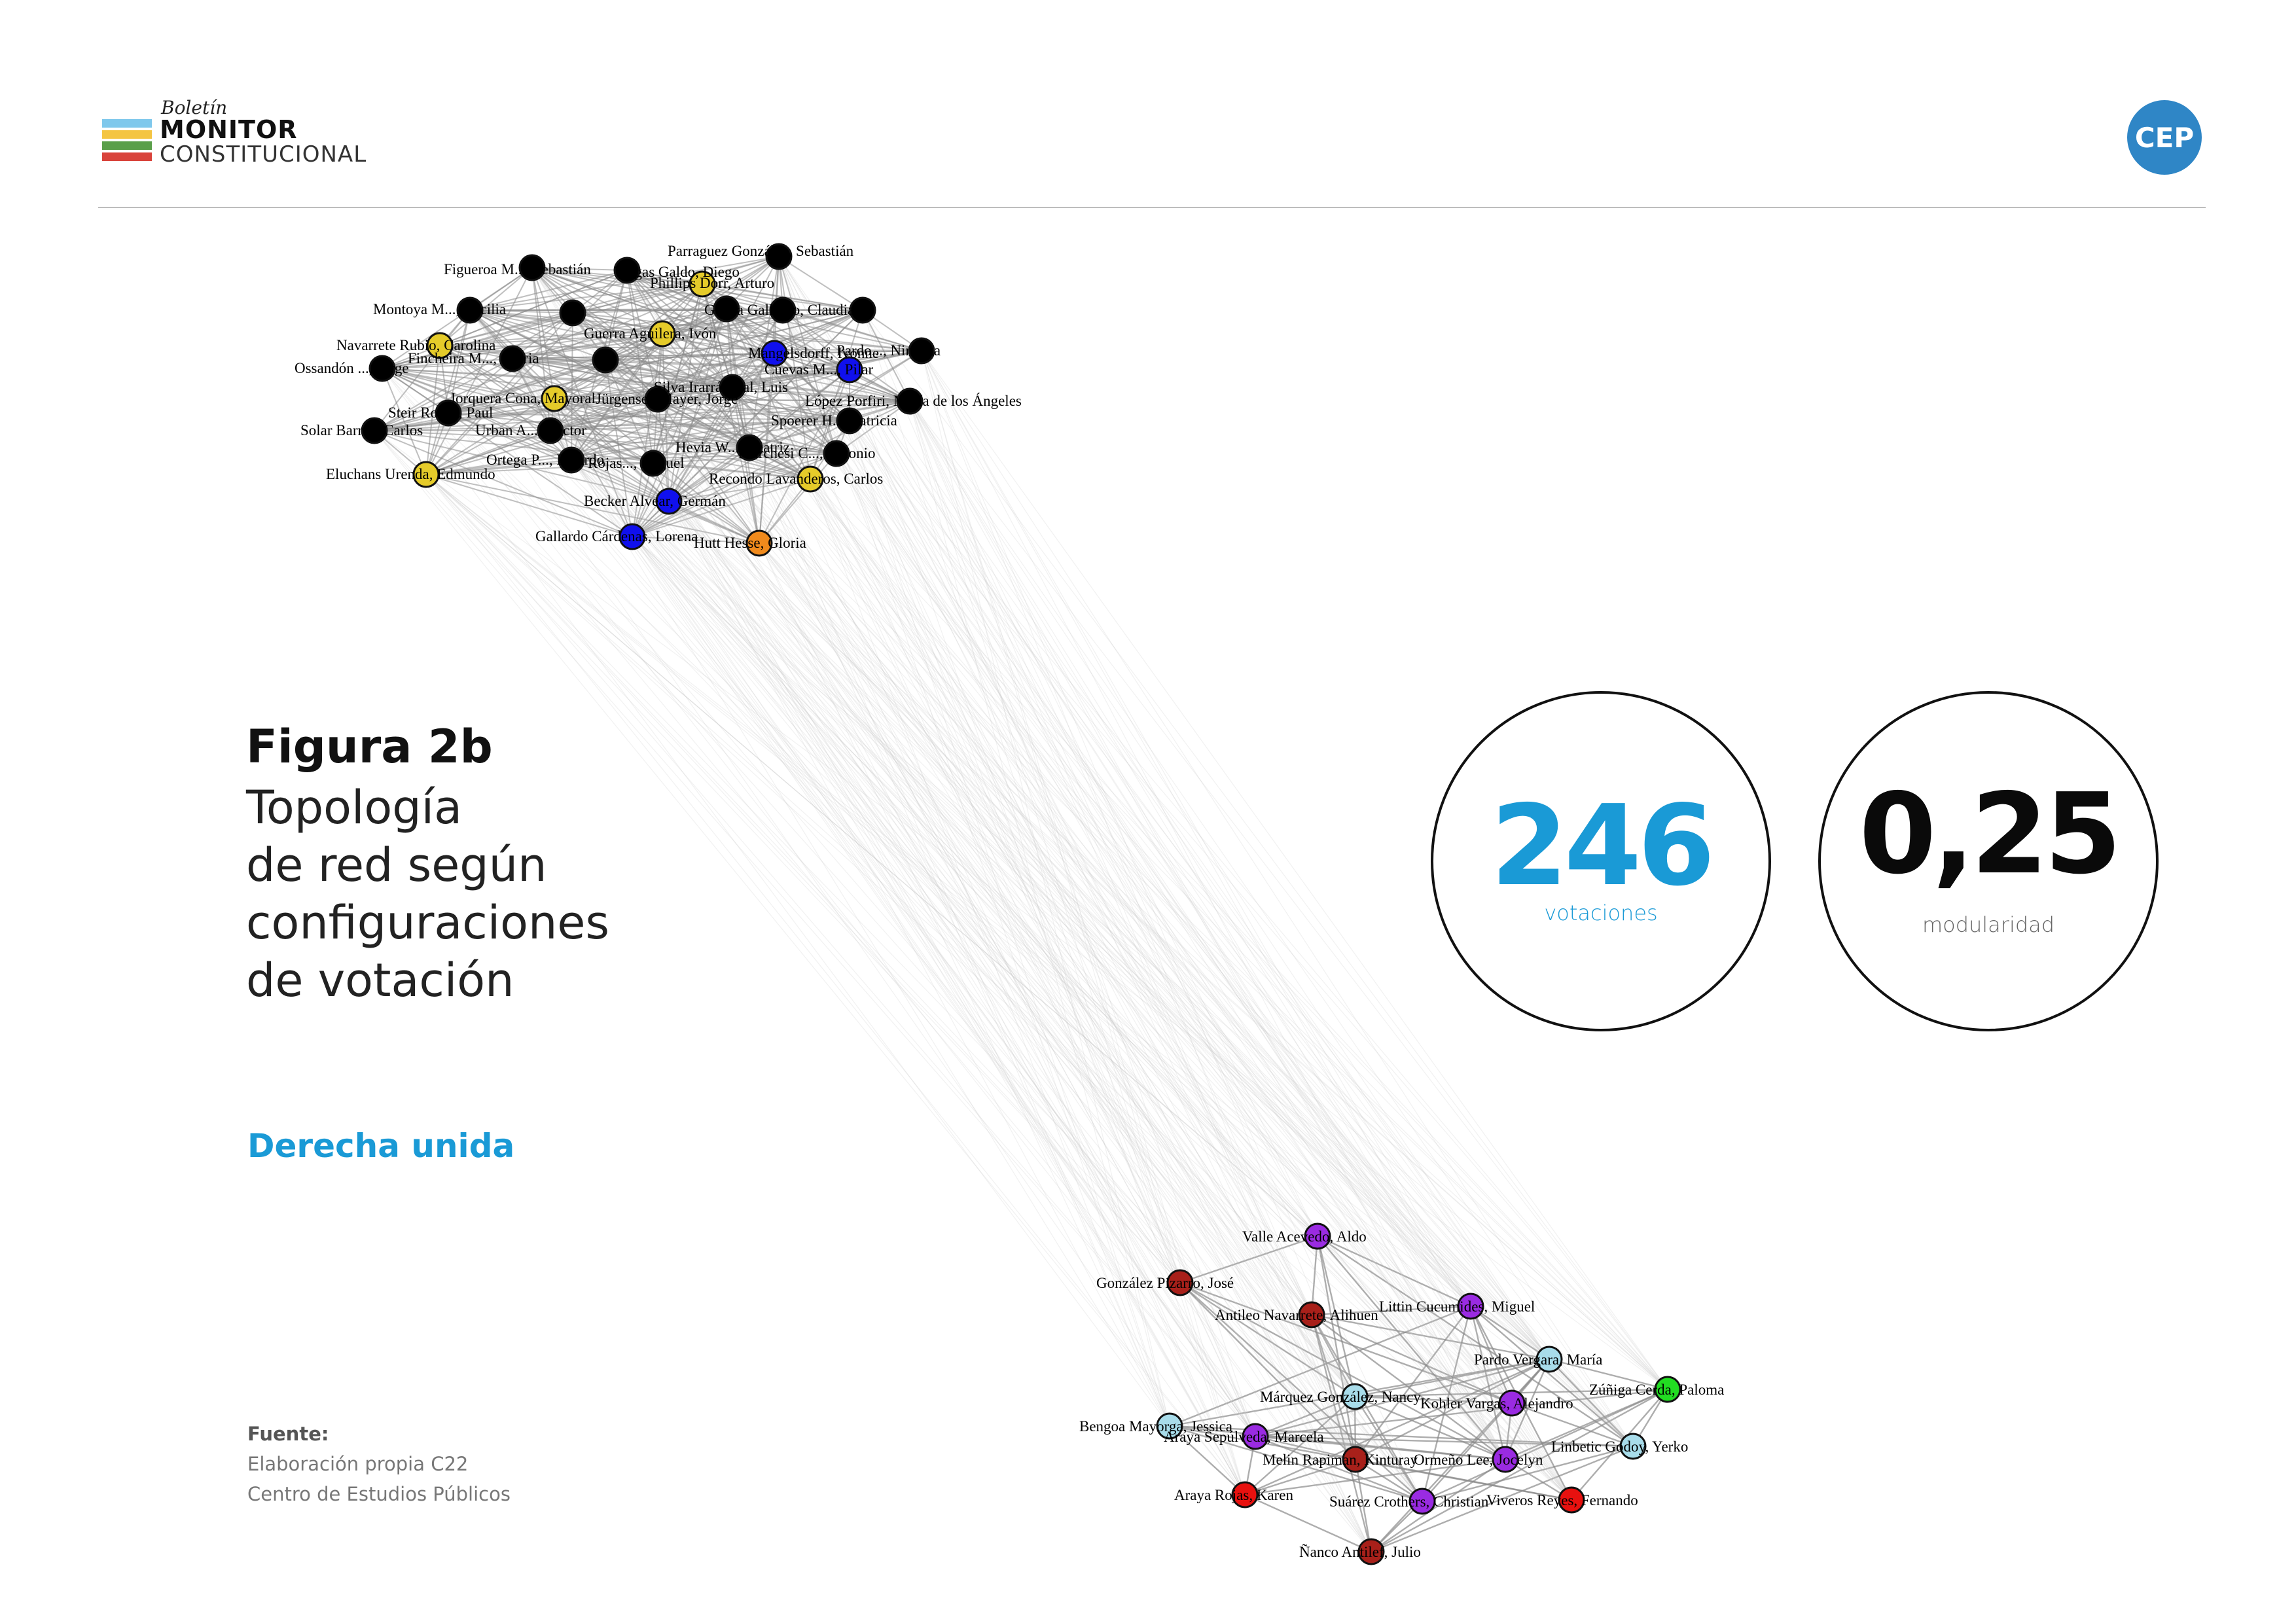 This screenshot has width=2296, height=1623. What do you see at coordinates (888, 351) in the screenshot?
I see `node-label: Pardo..., Ninoska` at bounding box center [888, 351].